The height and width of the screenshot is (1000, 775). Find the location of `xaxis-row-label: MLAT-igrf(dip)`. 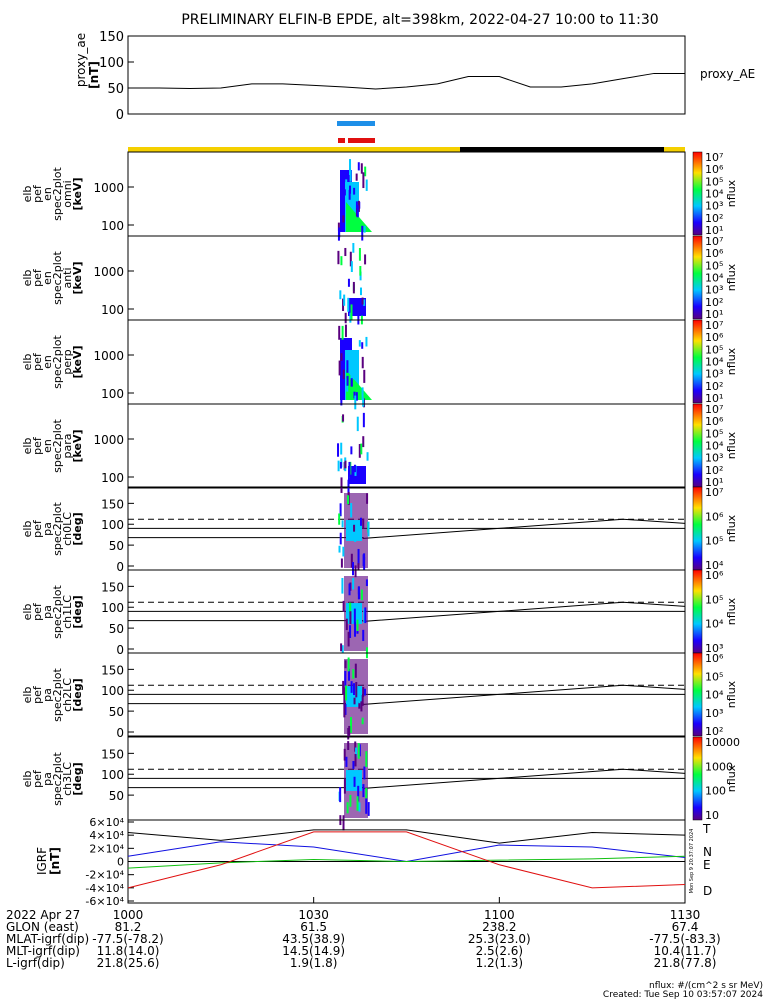

xaxis-row-label: MLAT-igrf(dip) is located at coordinates (47, 939).